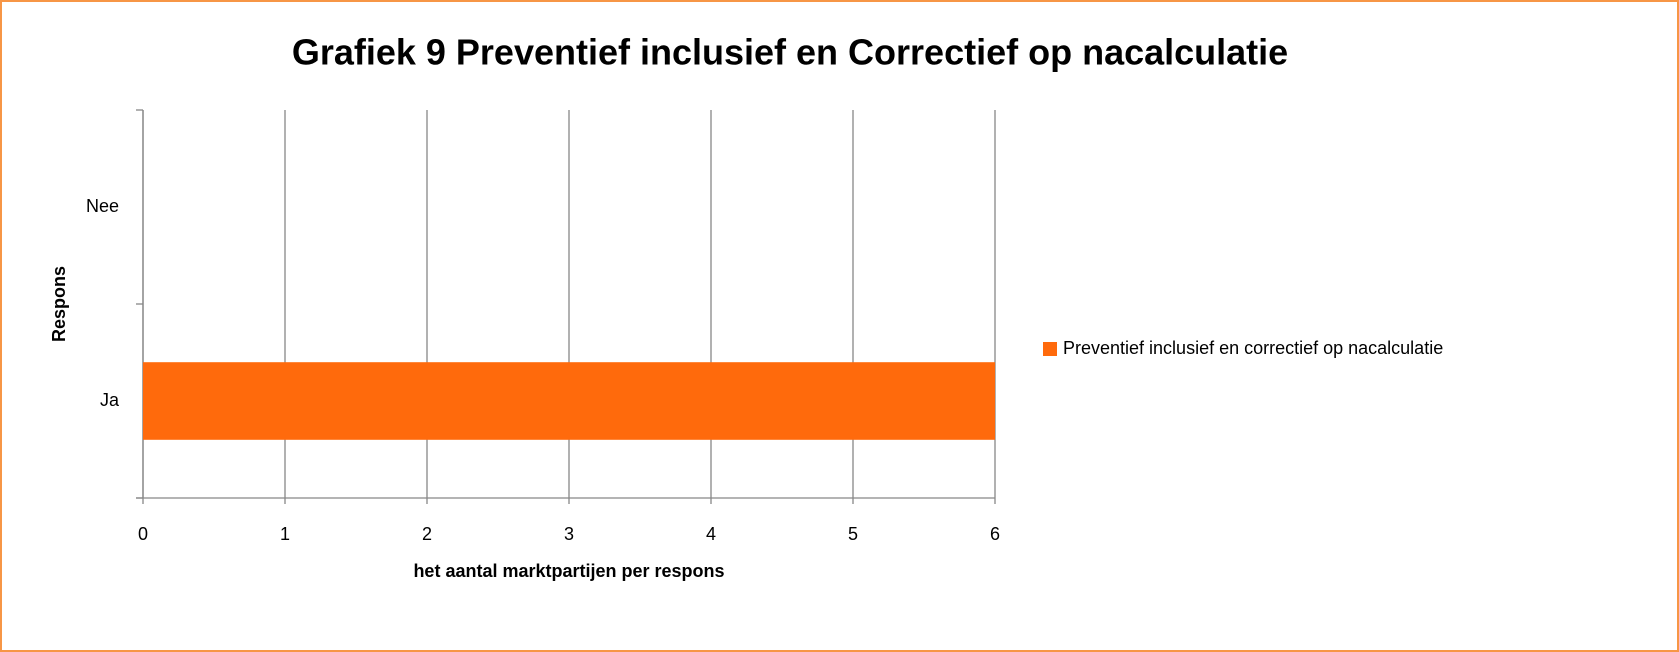 The width and height of the screenshot is (1679, 652). Describe the element at coordinates (1050, 349) in the screenshot. I see `legend-swatch` at that location.